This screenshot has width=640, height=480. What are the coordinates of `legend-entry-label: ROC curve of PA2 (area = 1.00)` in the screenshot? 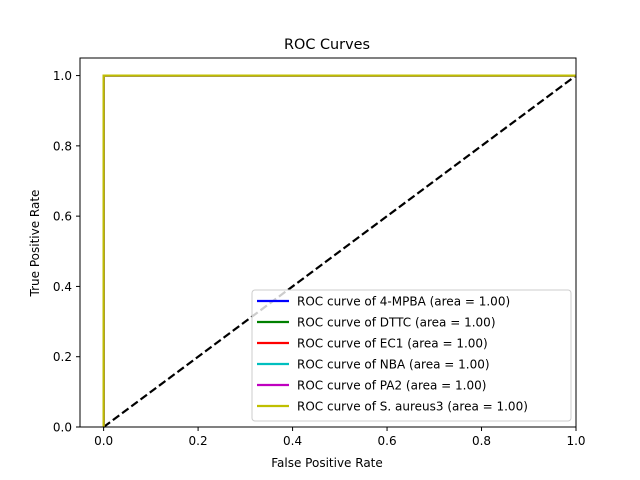 It's located at (391, 386).